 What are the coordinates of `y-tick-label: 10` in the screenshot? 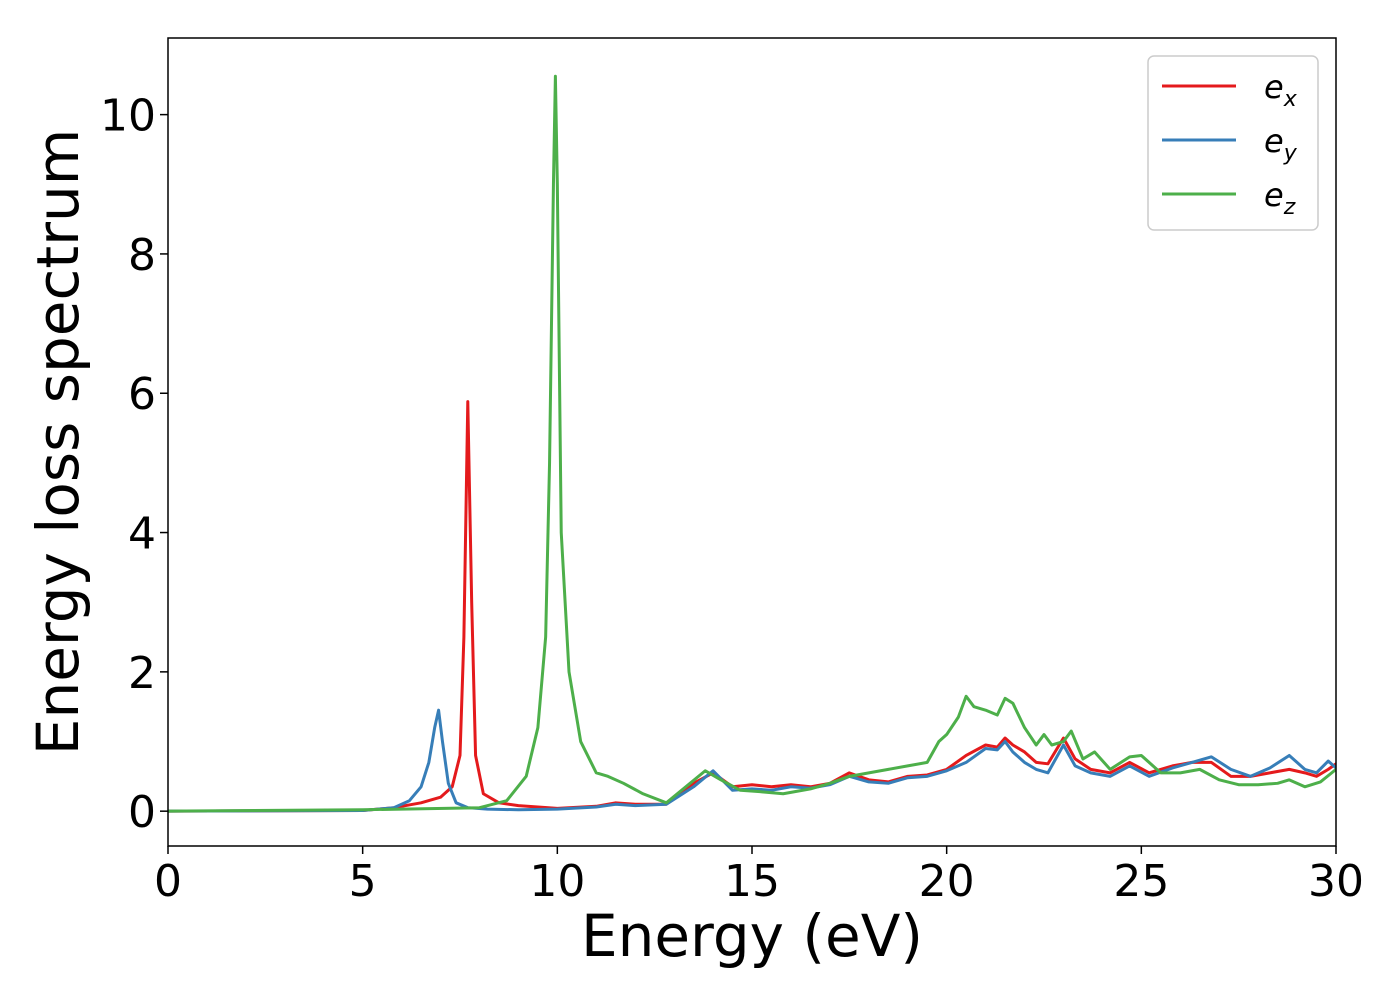 It's located at (128, 116).